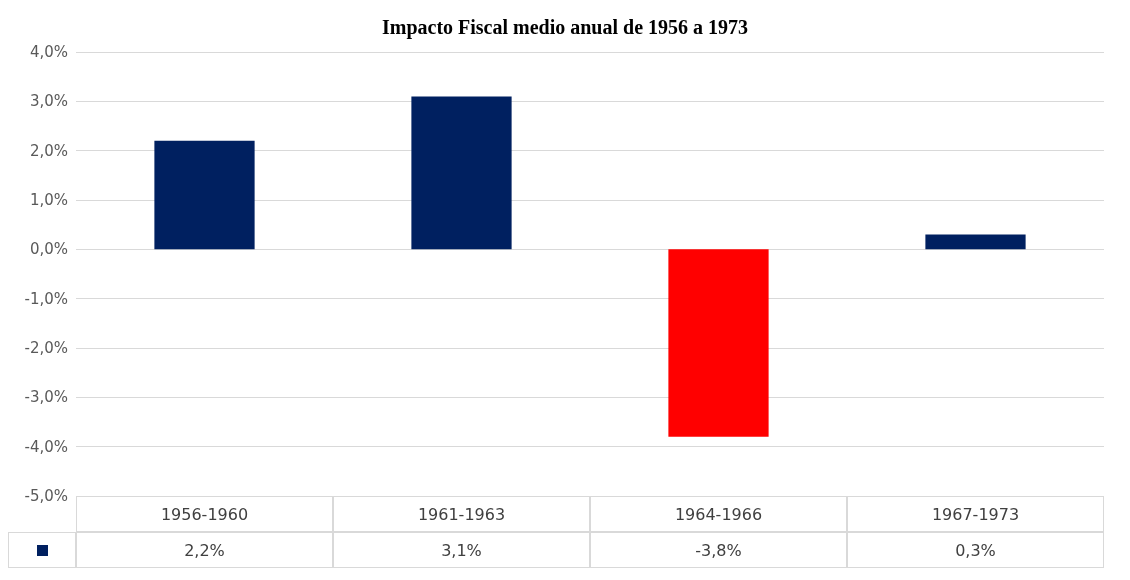  Describe the element at coordinates (48, 249) in the screenshot. I see `y-tick-label: 0,0%` at that location.